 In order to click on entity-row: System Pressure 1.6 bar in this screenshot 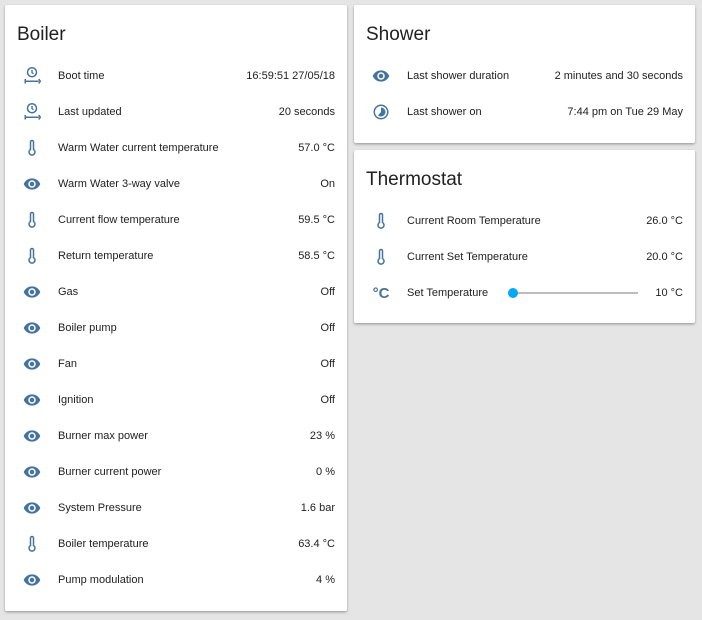, I will do `click(176, 508)`.